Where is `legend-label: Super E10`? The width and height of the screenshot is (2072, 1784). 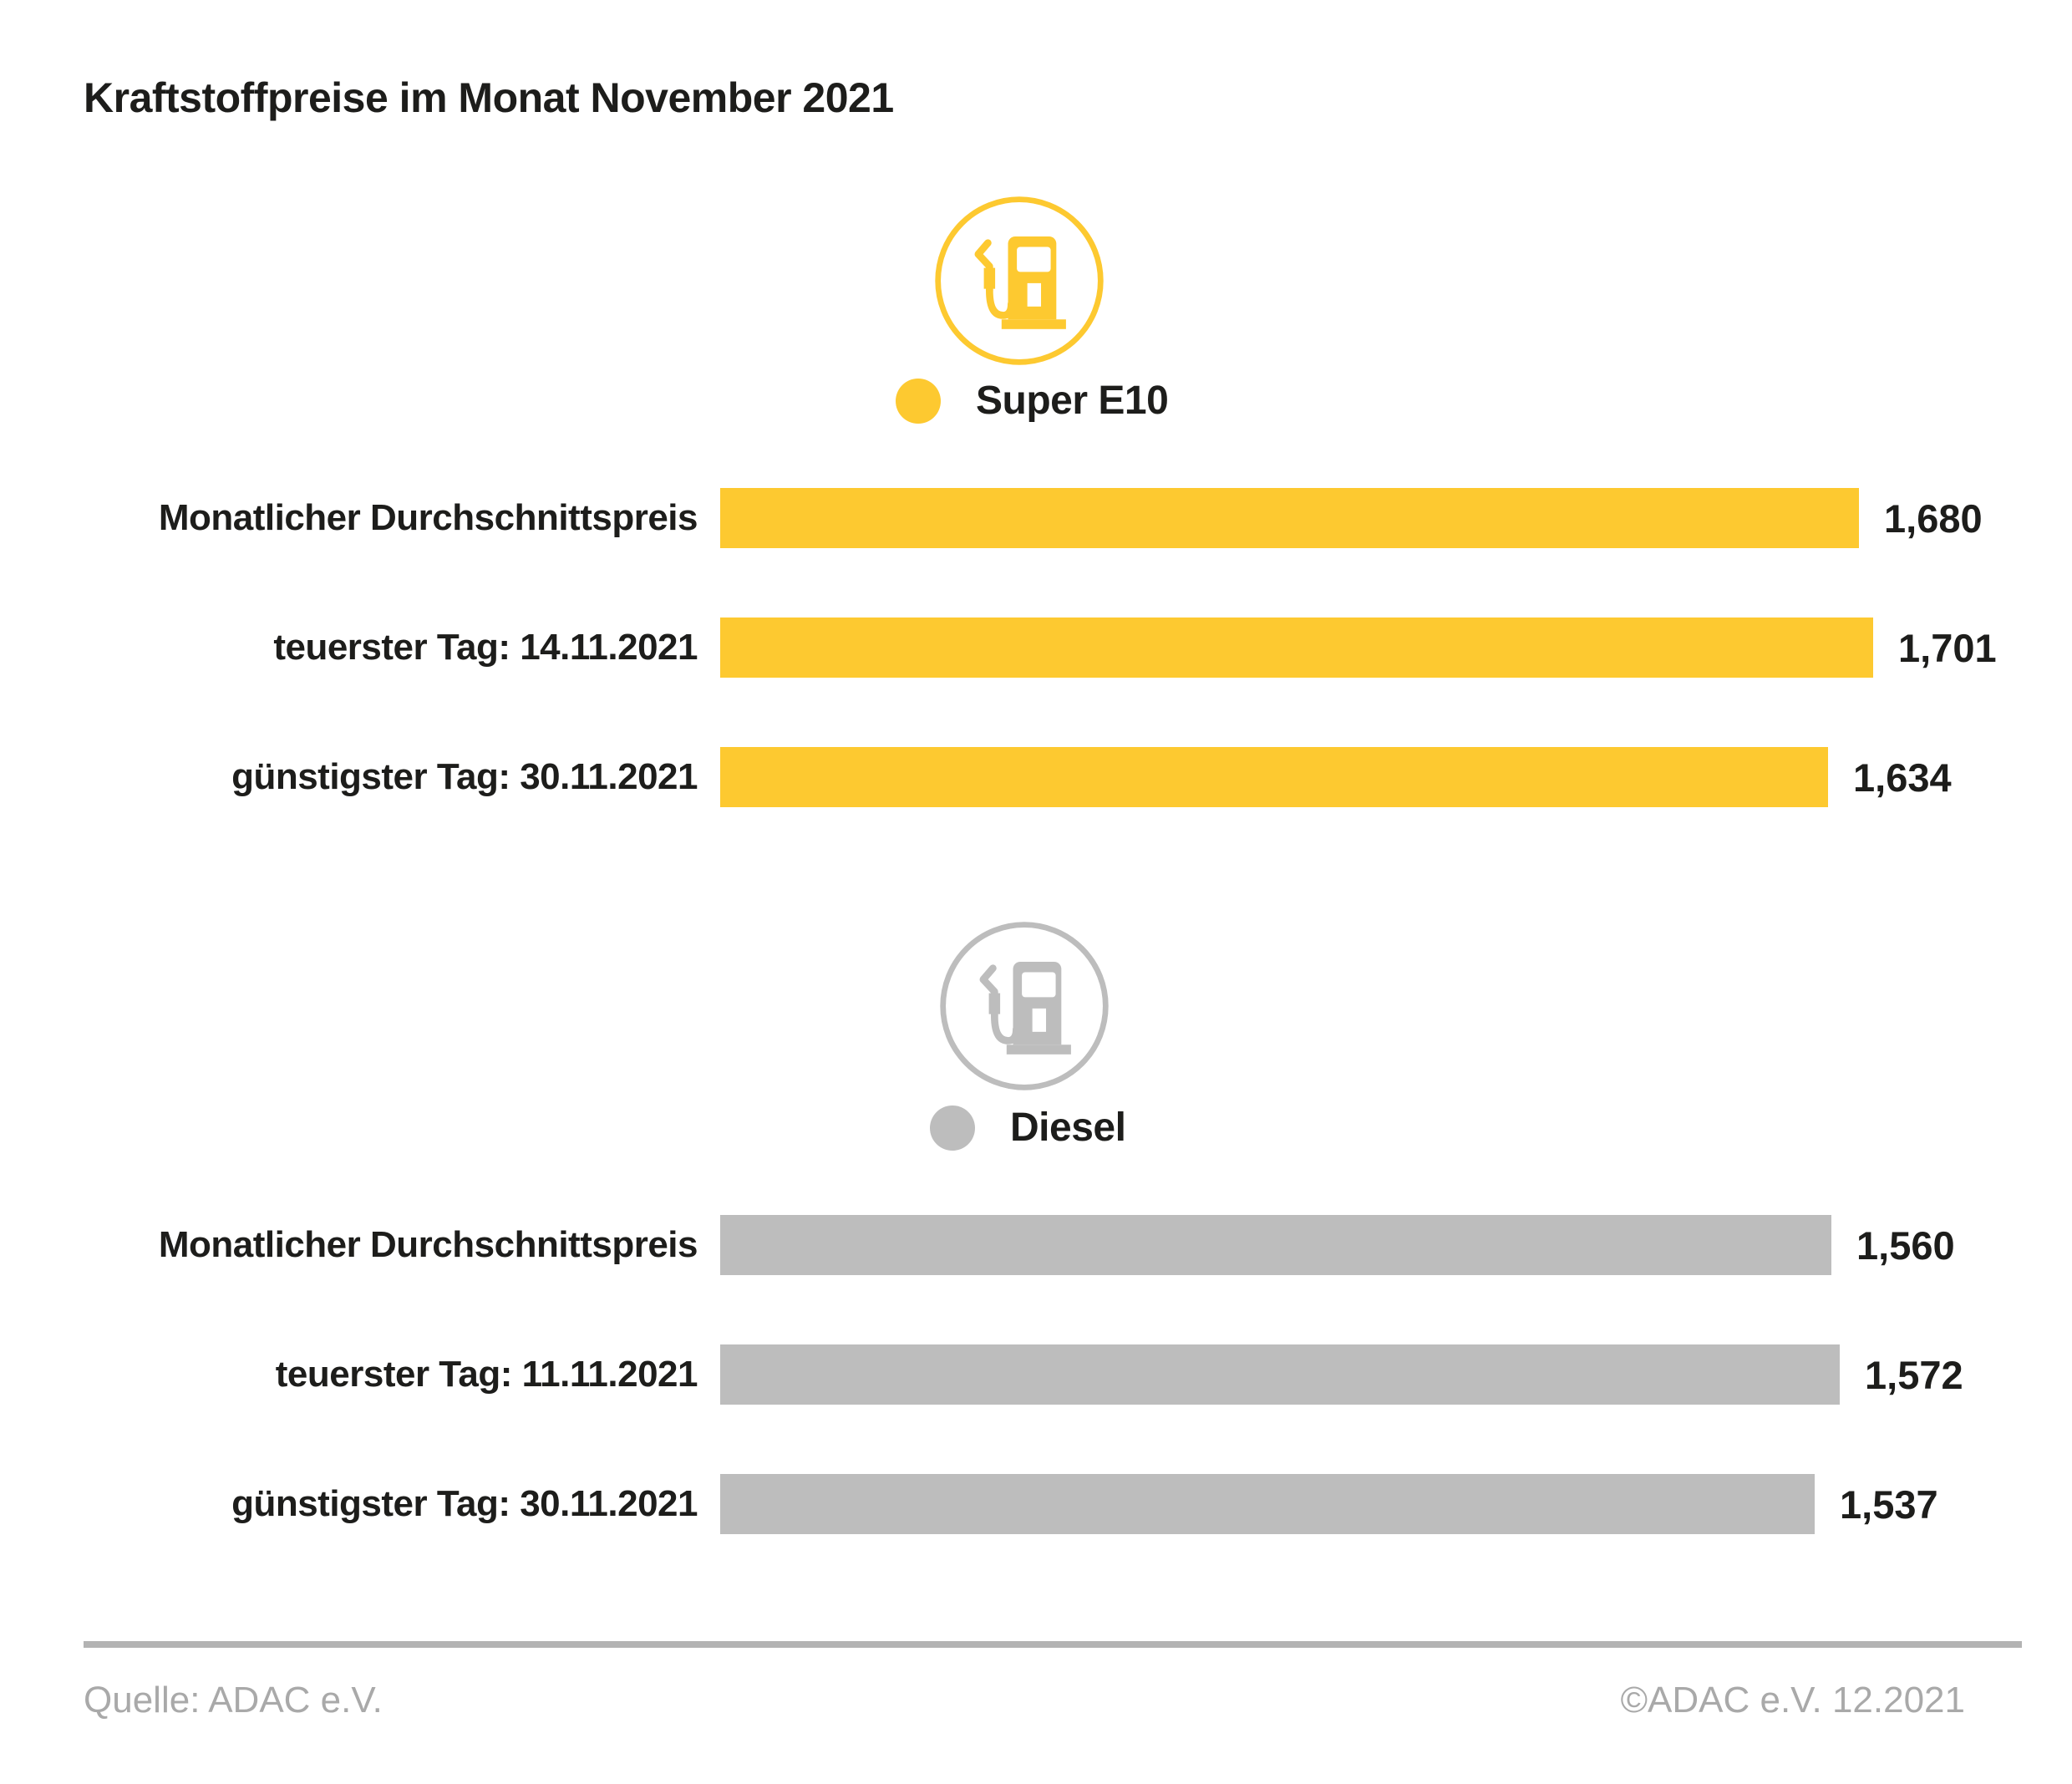
legend-label: Super E10 is located at coordinates (1072, 401).